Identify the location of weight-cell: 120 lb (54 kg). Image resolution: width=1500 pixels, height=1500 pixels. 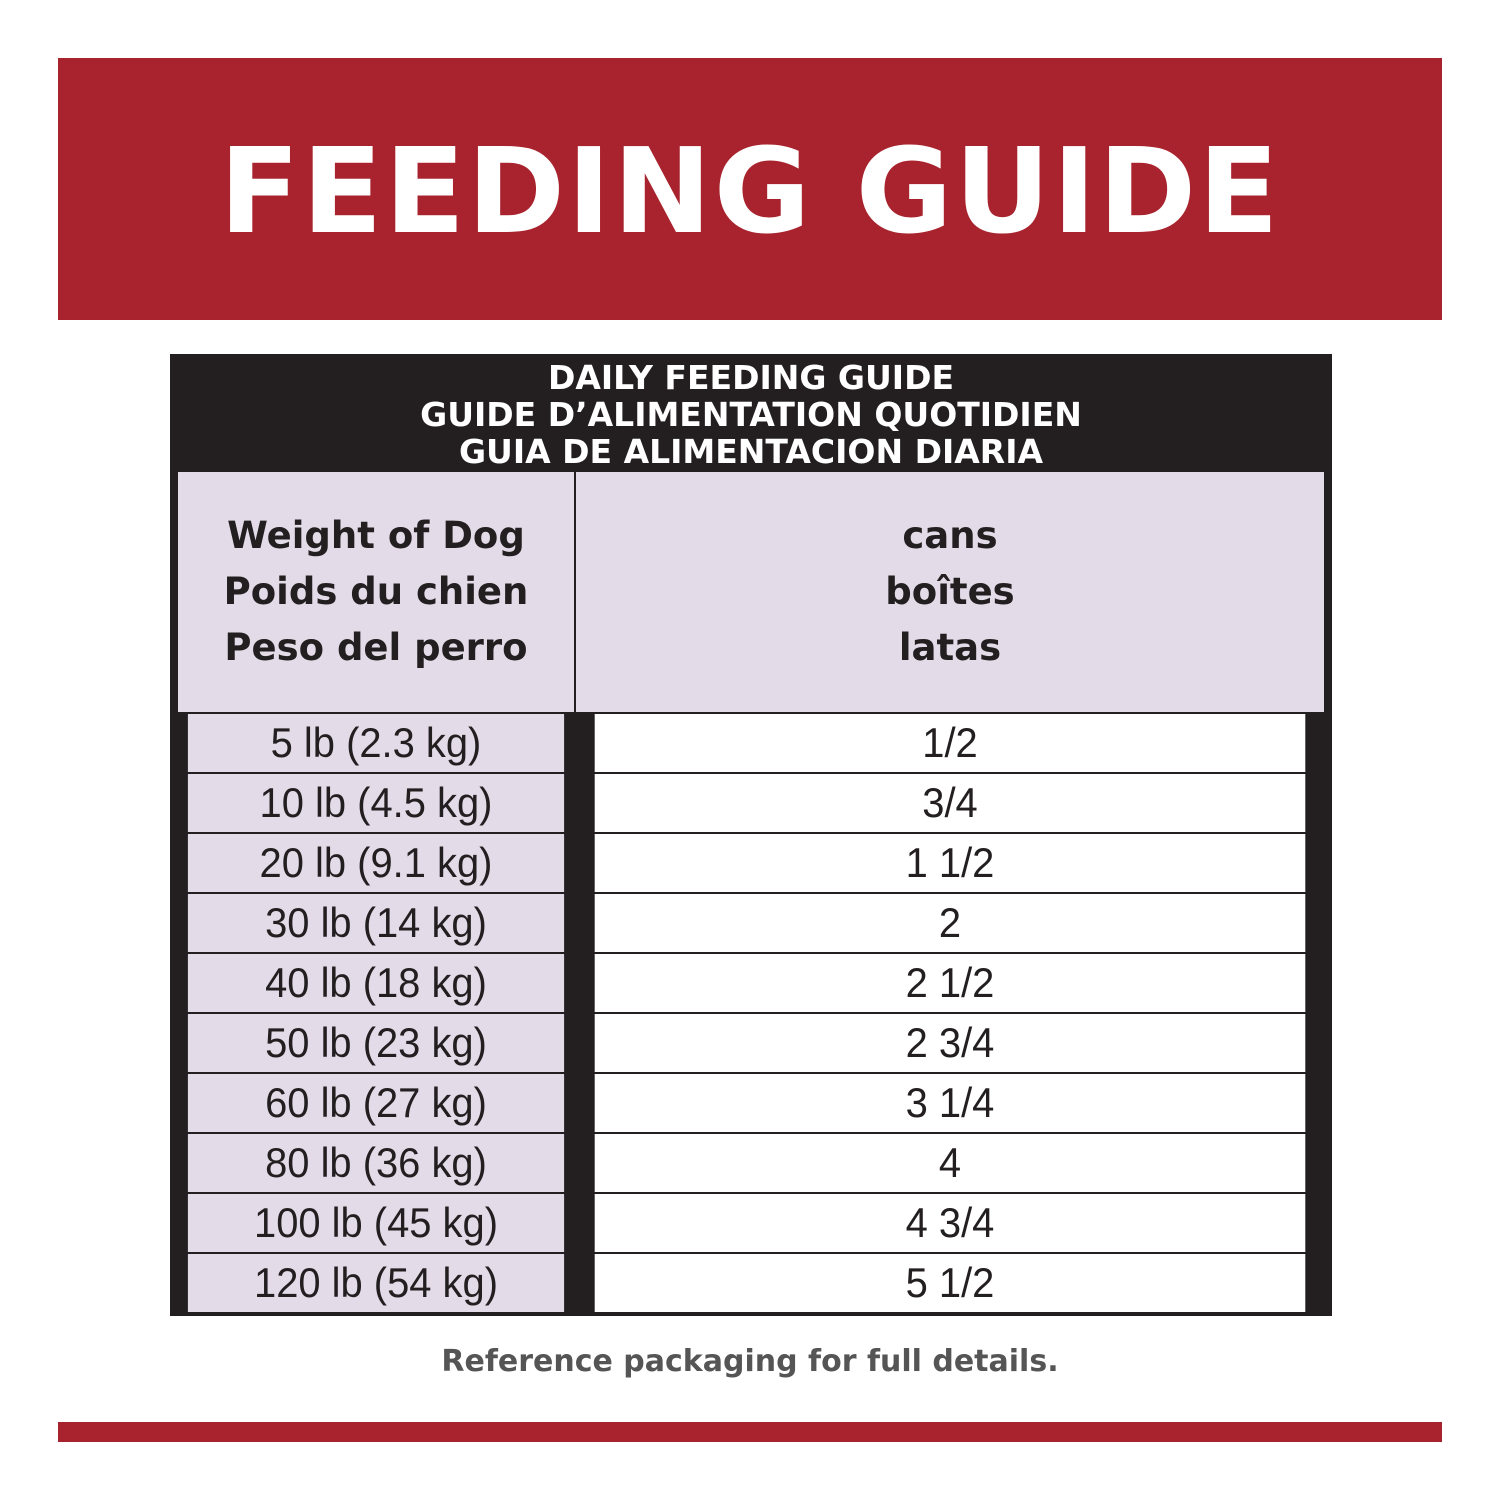
(376, 1283).